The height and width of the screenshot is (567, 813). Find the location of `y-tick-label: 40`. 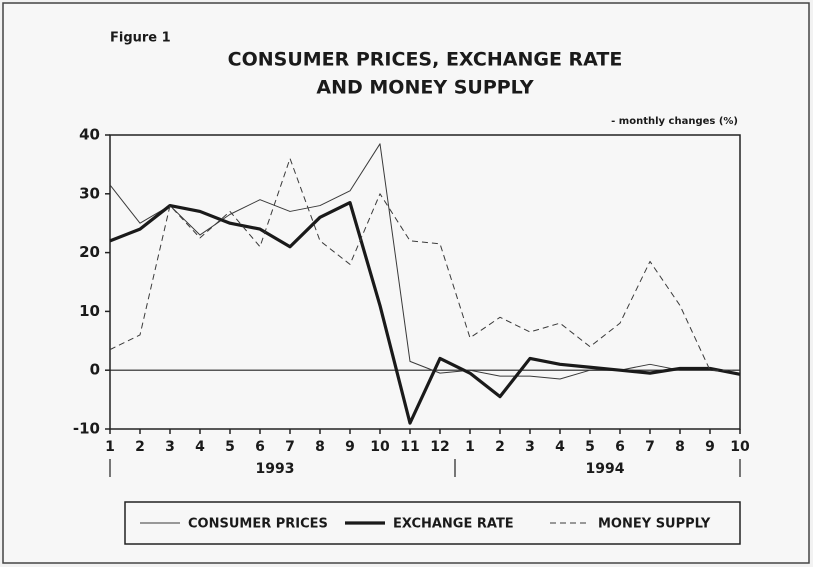

y-tick-label: 40 is located at coordinates (89, 135).